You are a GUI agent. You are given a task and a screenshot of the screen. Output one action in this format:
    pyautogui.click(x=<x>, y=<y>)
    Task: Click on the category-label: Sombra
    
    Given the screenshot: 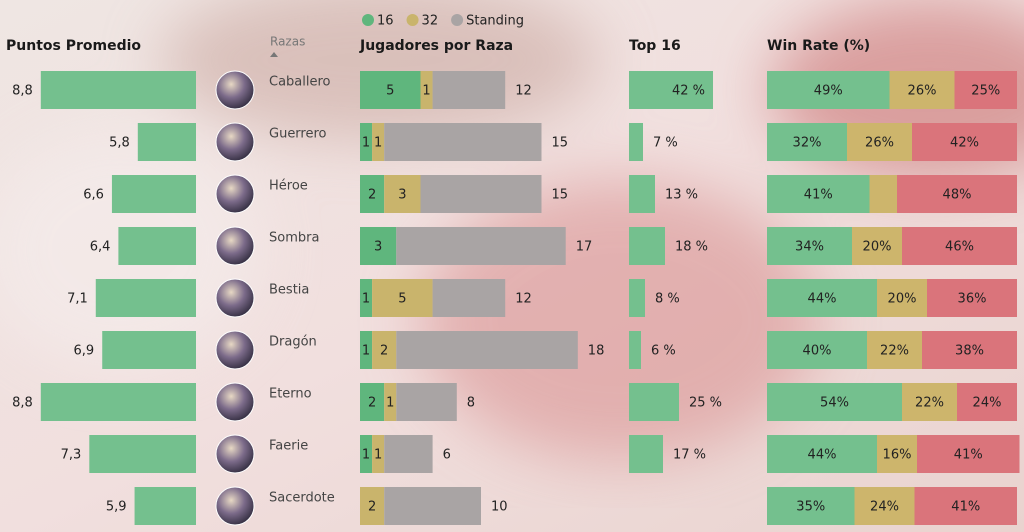 What is the action you would take?
    pyautogui.click(x=294, y=238)
    